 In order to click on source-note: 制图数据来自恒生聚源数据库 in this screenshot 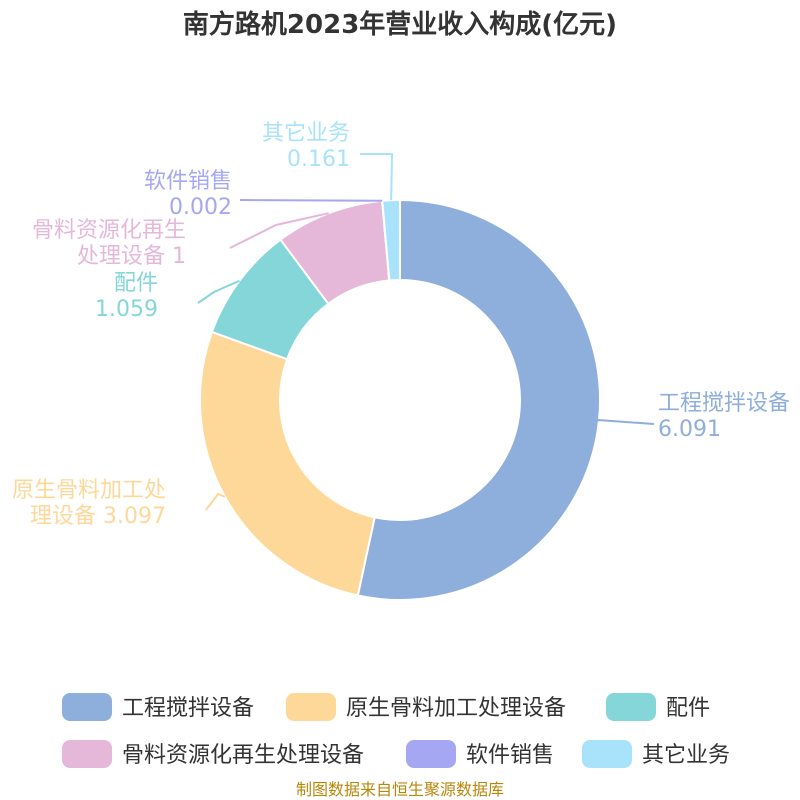, I will do `click(400, 789)`.